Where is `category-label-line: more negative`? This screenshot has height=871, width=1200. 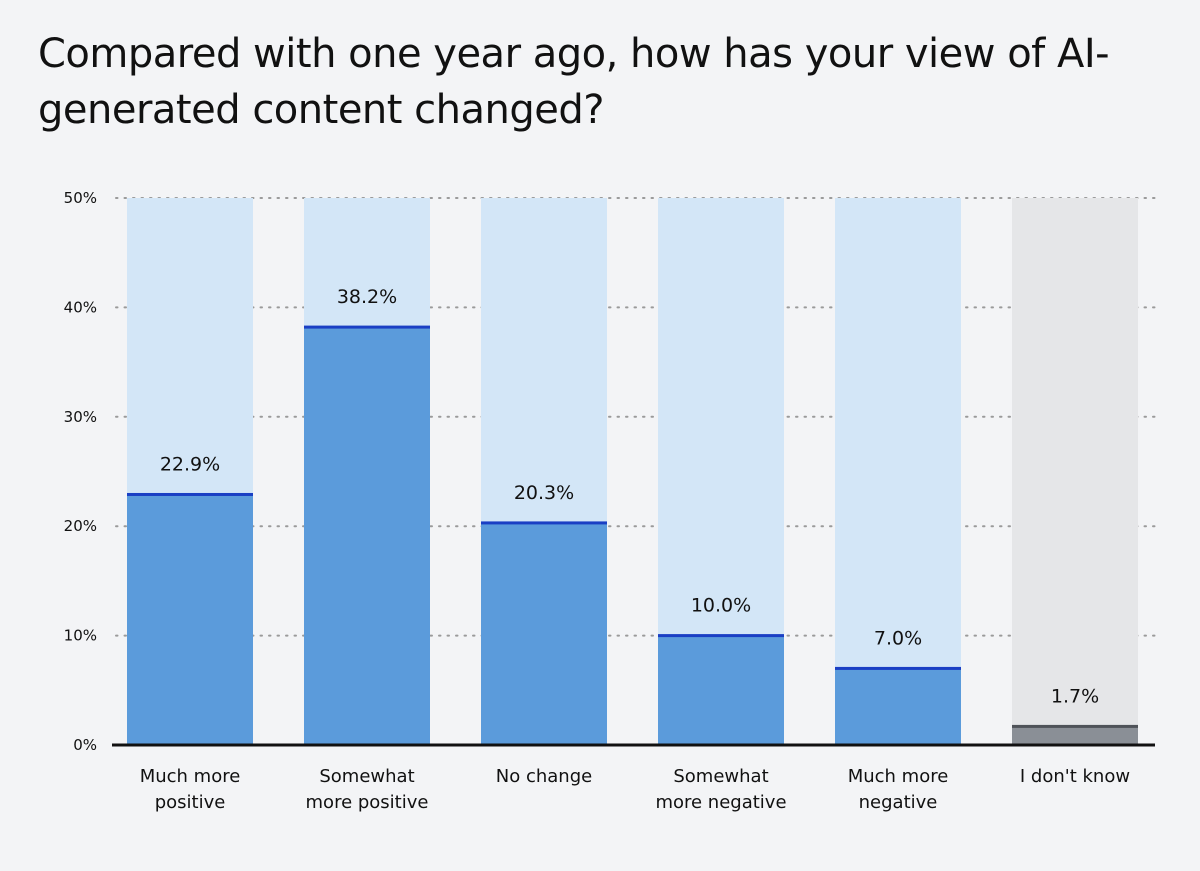 category-label-line: more negative is located at coordinates (720, 802).